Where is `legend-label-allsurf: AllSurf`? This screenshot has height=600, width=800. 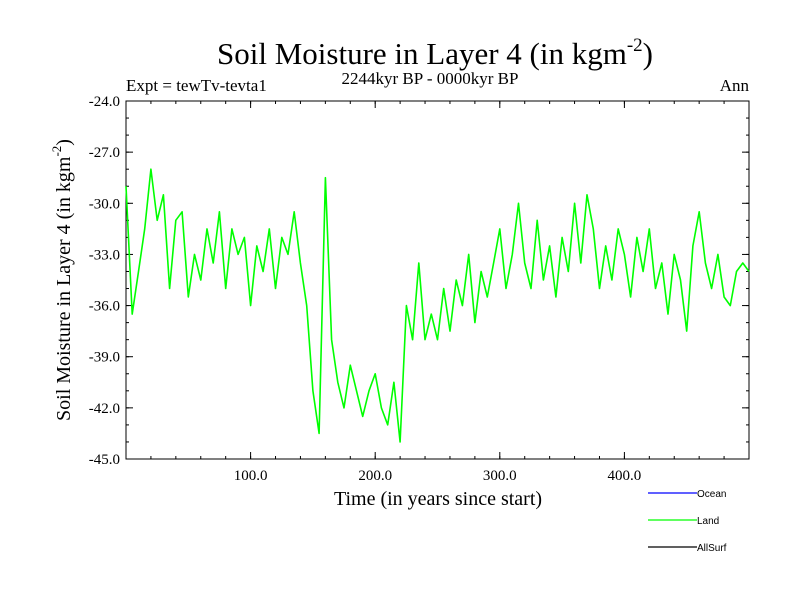 legend-label-allsurf: AllSurf is located at coordinates (712, 548).